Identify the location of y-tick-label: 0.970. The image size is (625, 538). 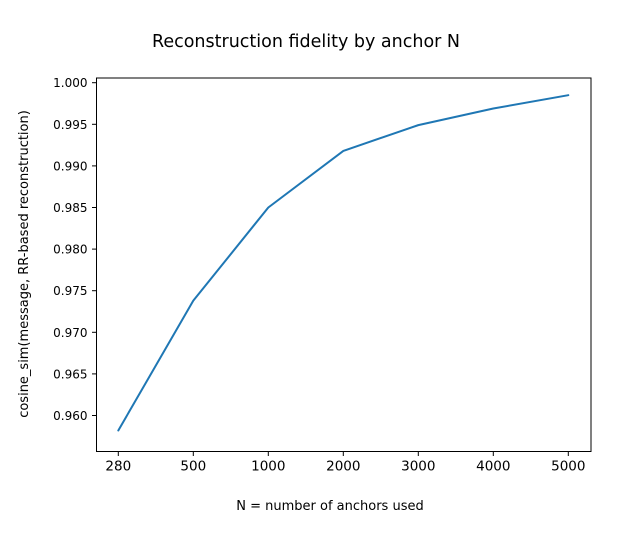
(70, 333).